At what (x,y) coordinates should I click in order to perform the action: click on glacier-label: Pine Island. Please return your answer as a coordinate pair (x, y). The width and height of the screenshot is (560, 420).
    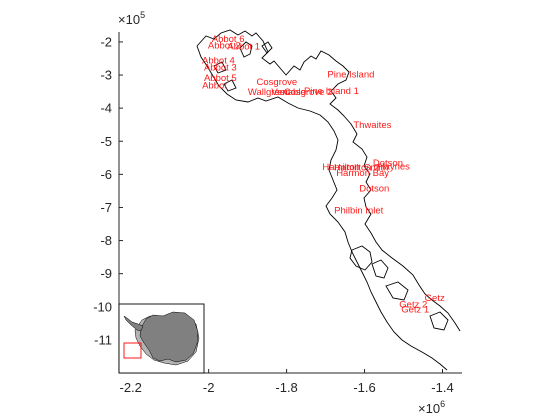
    Looking at the image, I should click on (350, 75).